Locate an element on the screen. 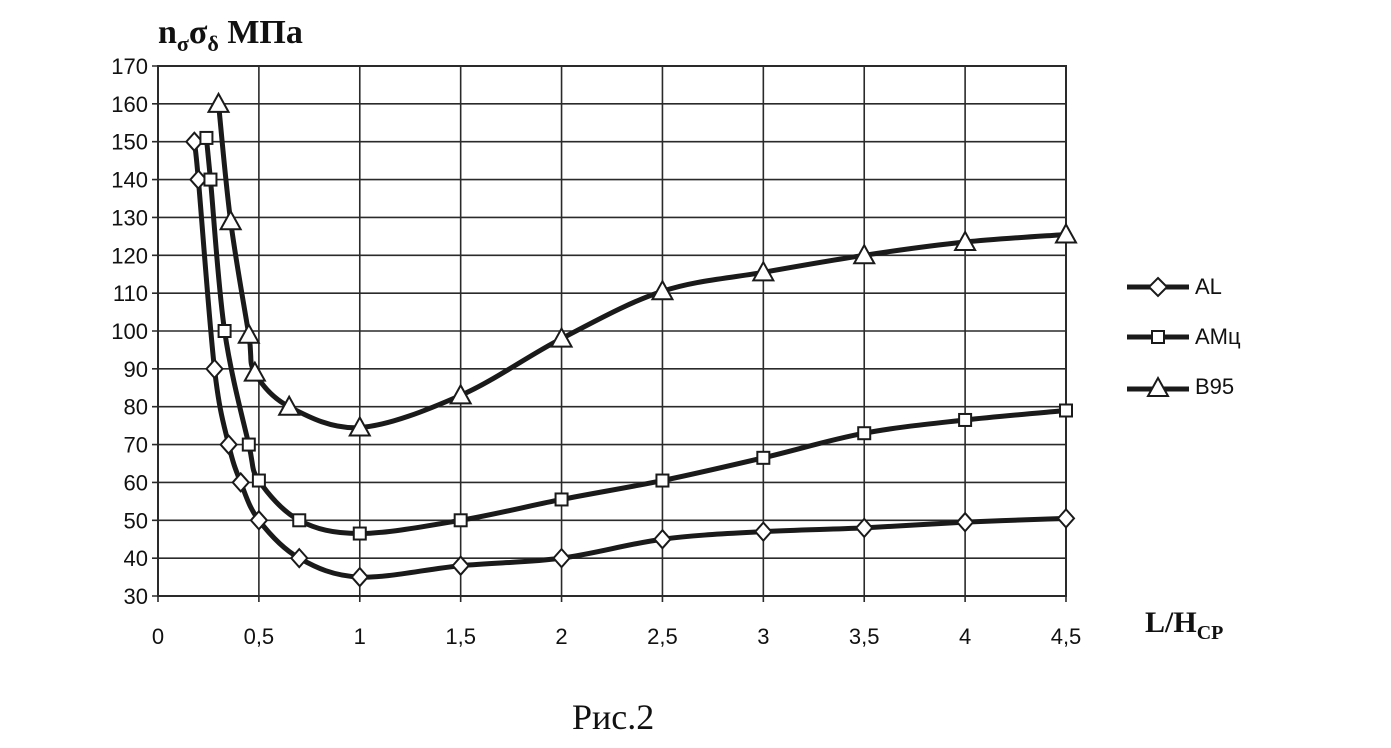  y-tick-label: 170 is located at coordinates (129, 66).